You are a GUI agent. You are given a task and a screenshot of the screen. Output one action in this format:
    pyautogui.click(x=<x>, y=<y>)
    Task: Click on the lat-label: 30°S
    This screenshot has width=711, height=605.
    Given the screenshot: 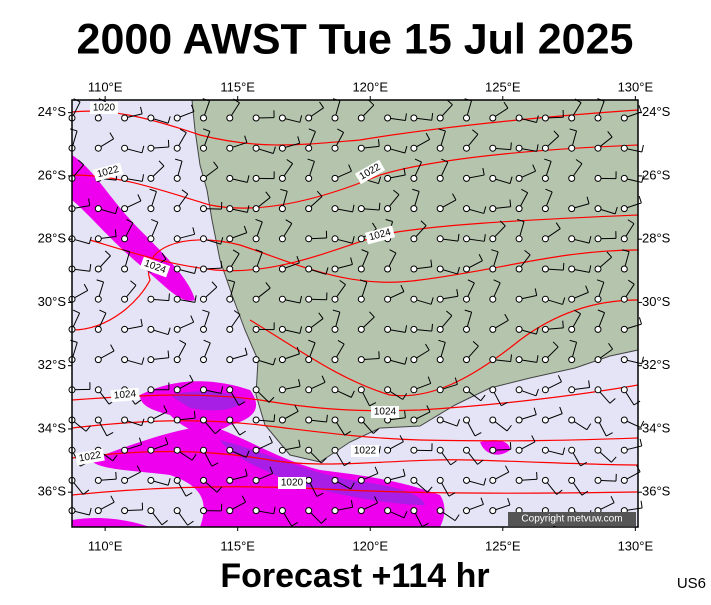 What is the action you would take?
    pyautogui.click(x=656, y=301)
    